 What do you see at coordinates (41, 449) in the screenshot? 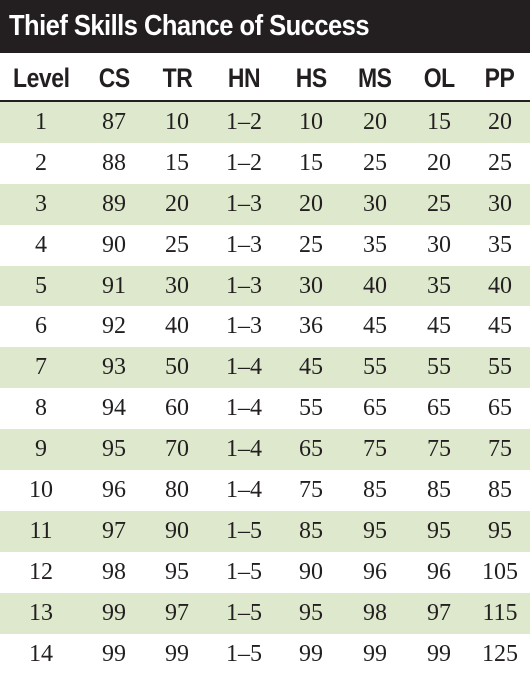
I see `cell-level: 9` at bounding box center [41, 449].